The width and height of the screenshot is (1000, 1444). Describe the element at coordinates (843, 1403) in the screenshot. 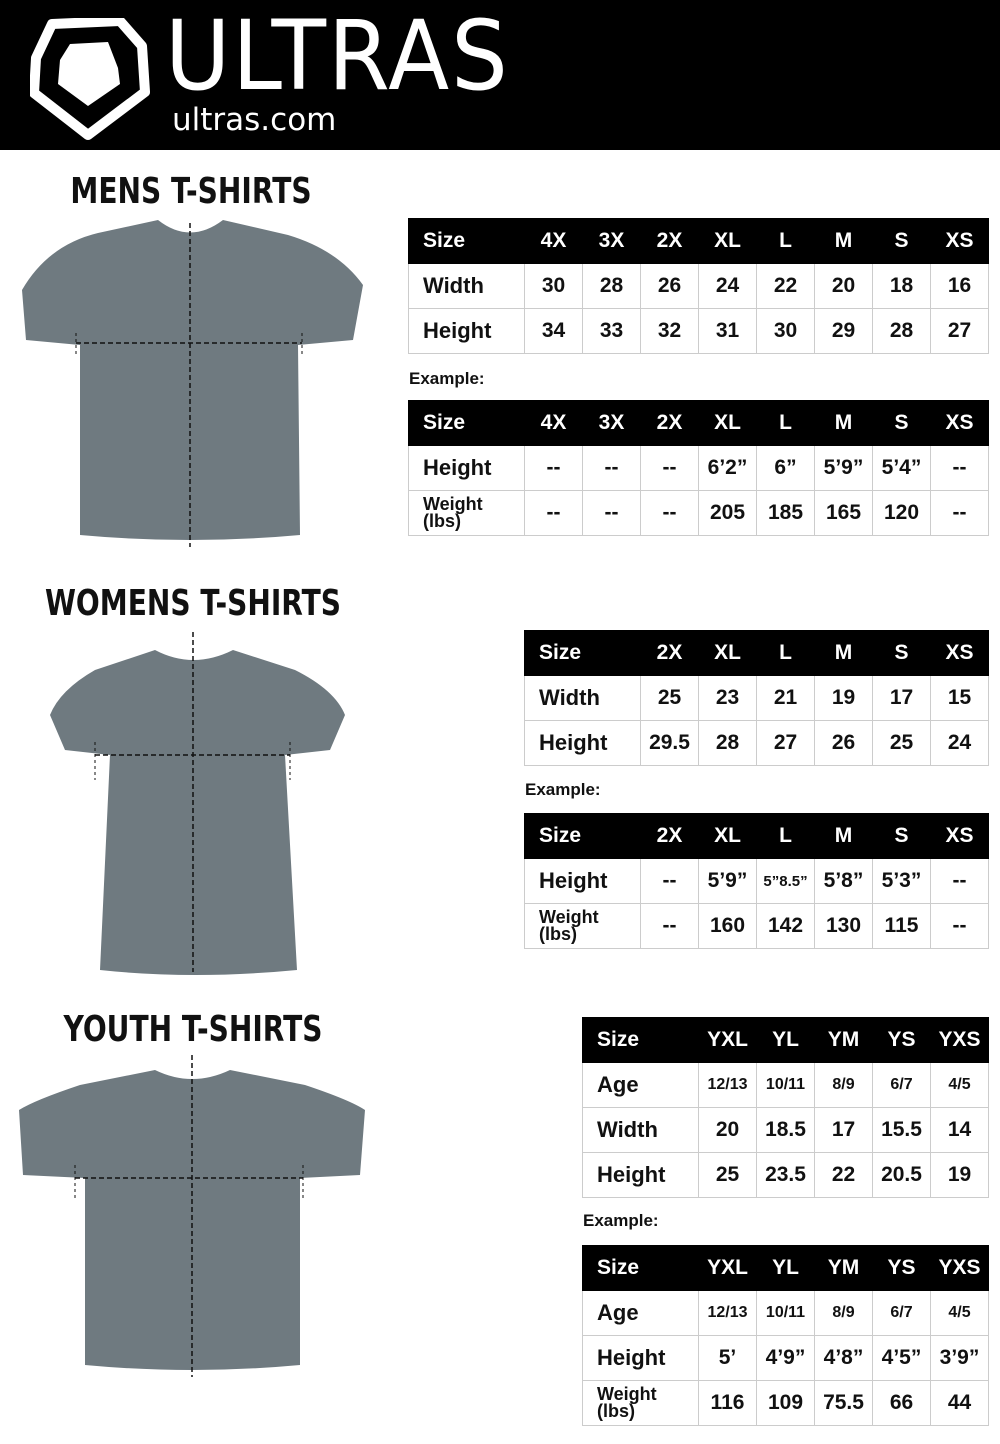

I see `table-cell: 75.5` at that location.